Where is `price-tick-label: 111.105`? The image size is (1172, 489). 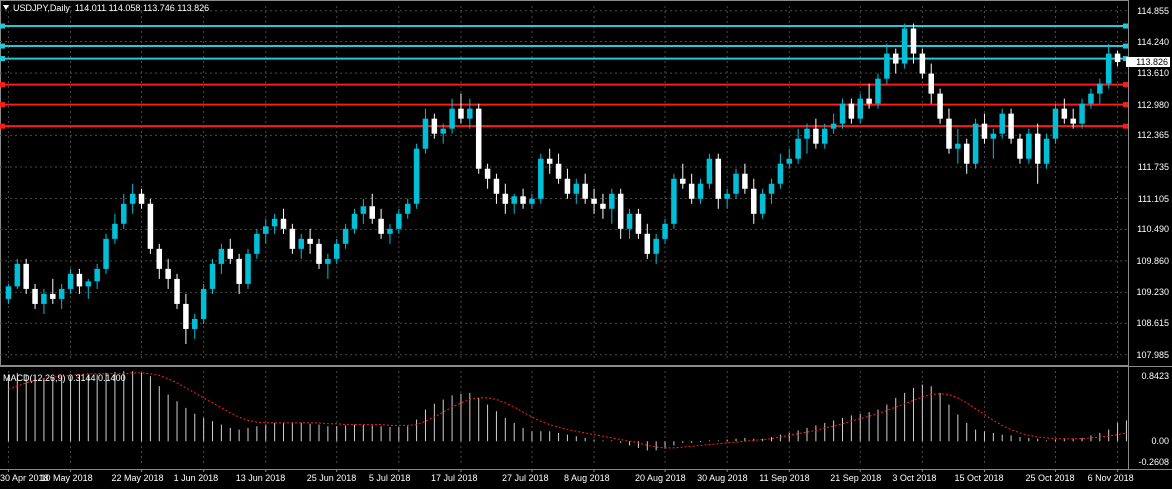 price-tick-label: 111.105 is located at coordinates (1153, 198).